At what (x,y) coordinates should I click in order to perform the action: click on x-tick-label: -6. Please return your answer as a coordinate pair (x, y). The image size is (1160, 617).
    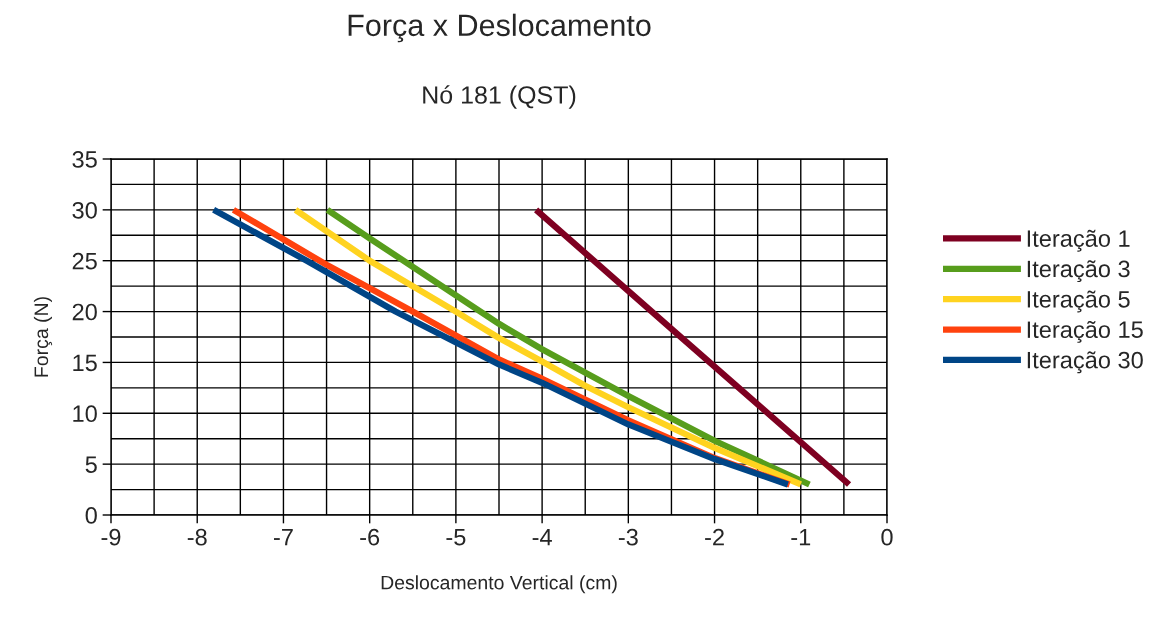
    Looking at the image, I should click on (370, 537).